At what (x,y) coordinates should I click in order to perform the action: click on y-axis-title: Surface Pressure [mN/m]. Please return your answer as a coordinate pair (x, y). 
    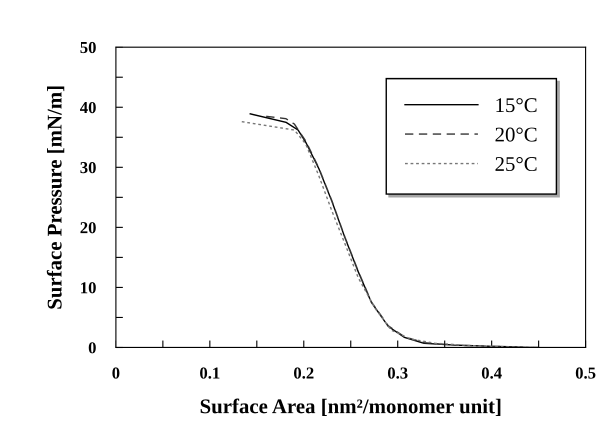
    Looking at the image, I should click on (55, 197).